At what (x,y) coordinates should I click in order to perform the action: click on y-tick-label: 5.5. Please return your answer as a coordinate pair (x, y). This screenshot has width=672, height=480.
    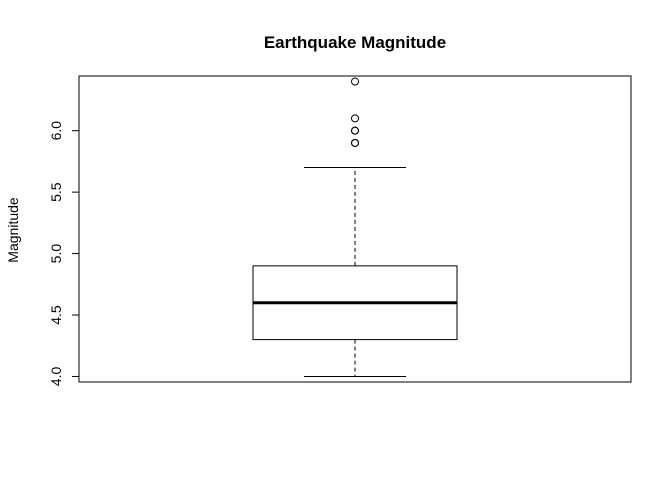
    Looking at the image, I should click on (56, 192).